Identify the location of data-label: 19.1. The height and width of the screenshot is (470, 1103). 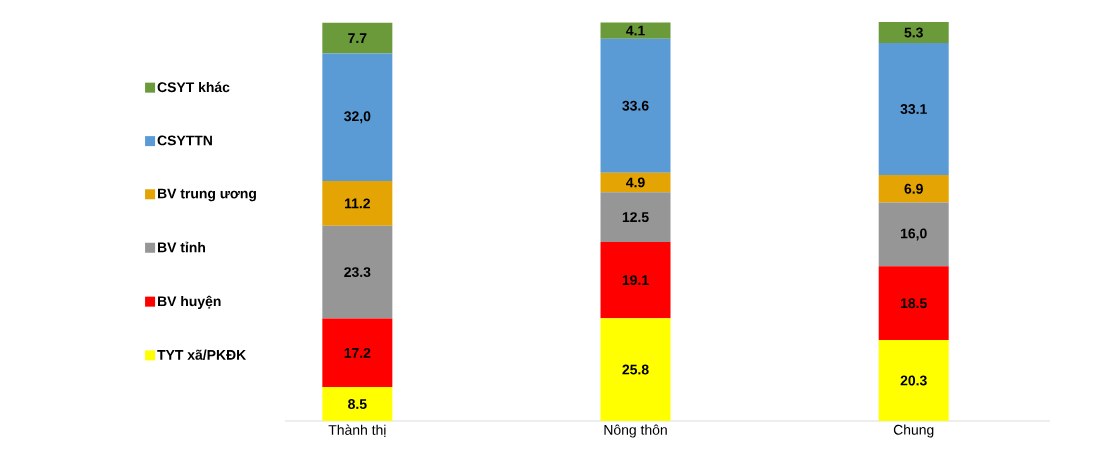
(635, 280).